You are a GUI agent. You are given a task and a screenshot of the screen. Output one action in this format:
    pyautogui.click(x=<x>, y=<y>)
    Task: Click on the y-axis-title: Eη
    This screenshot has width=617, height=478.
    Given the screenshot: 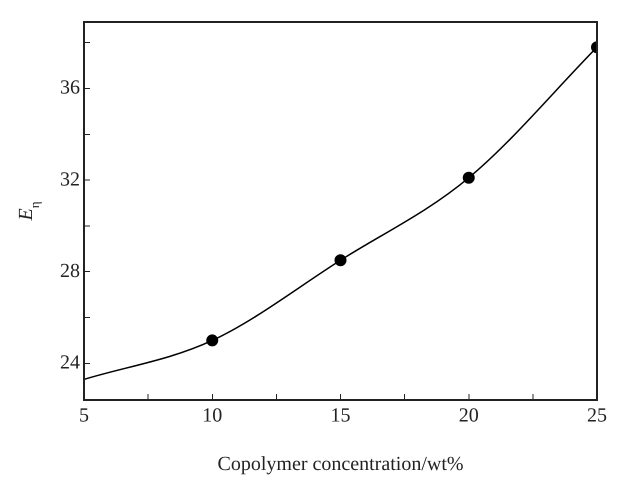 What is the action you would take?
    pyautogui.click(x=28, y=211)
    